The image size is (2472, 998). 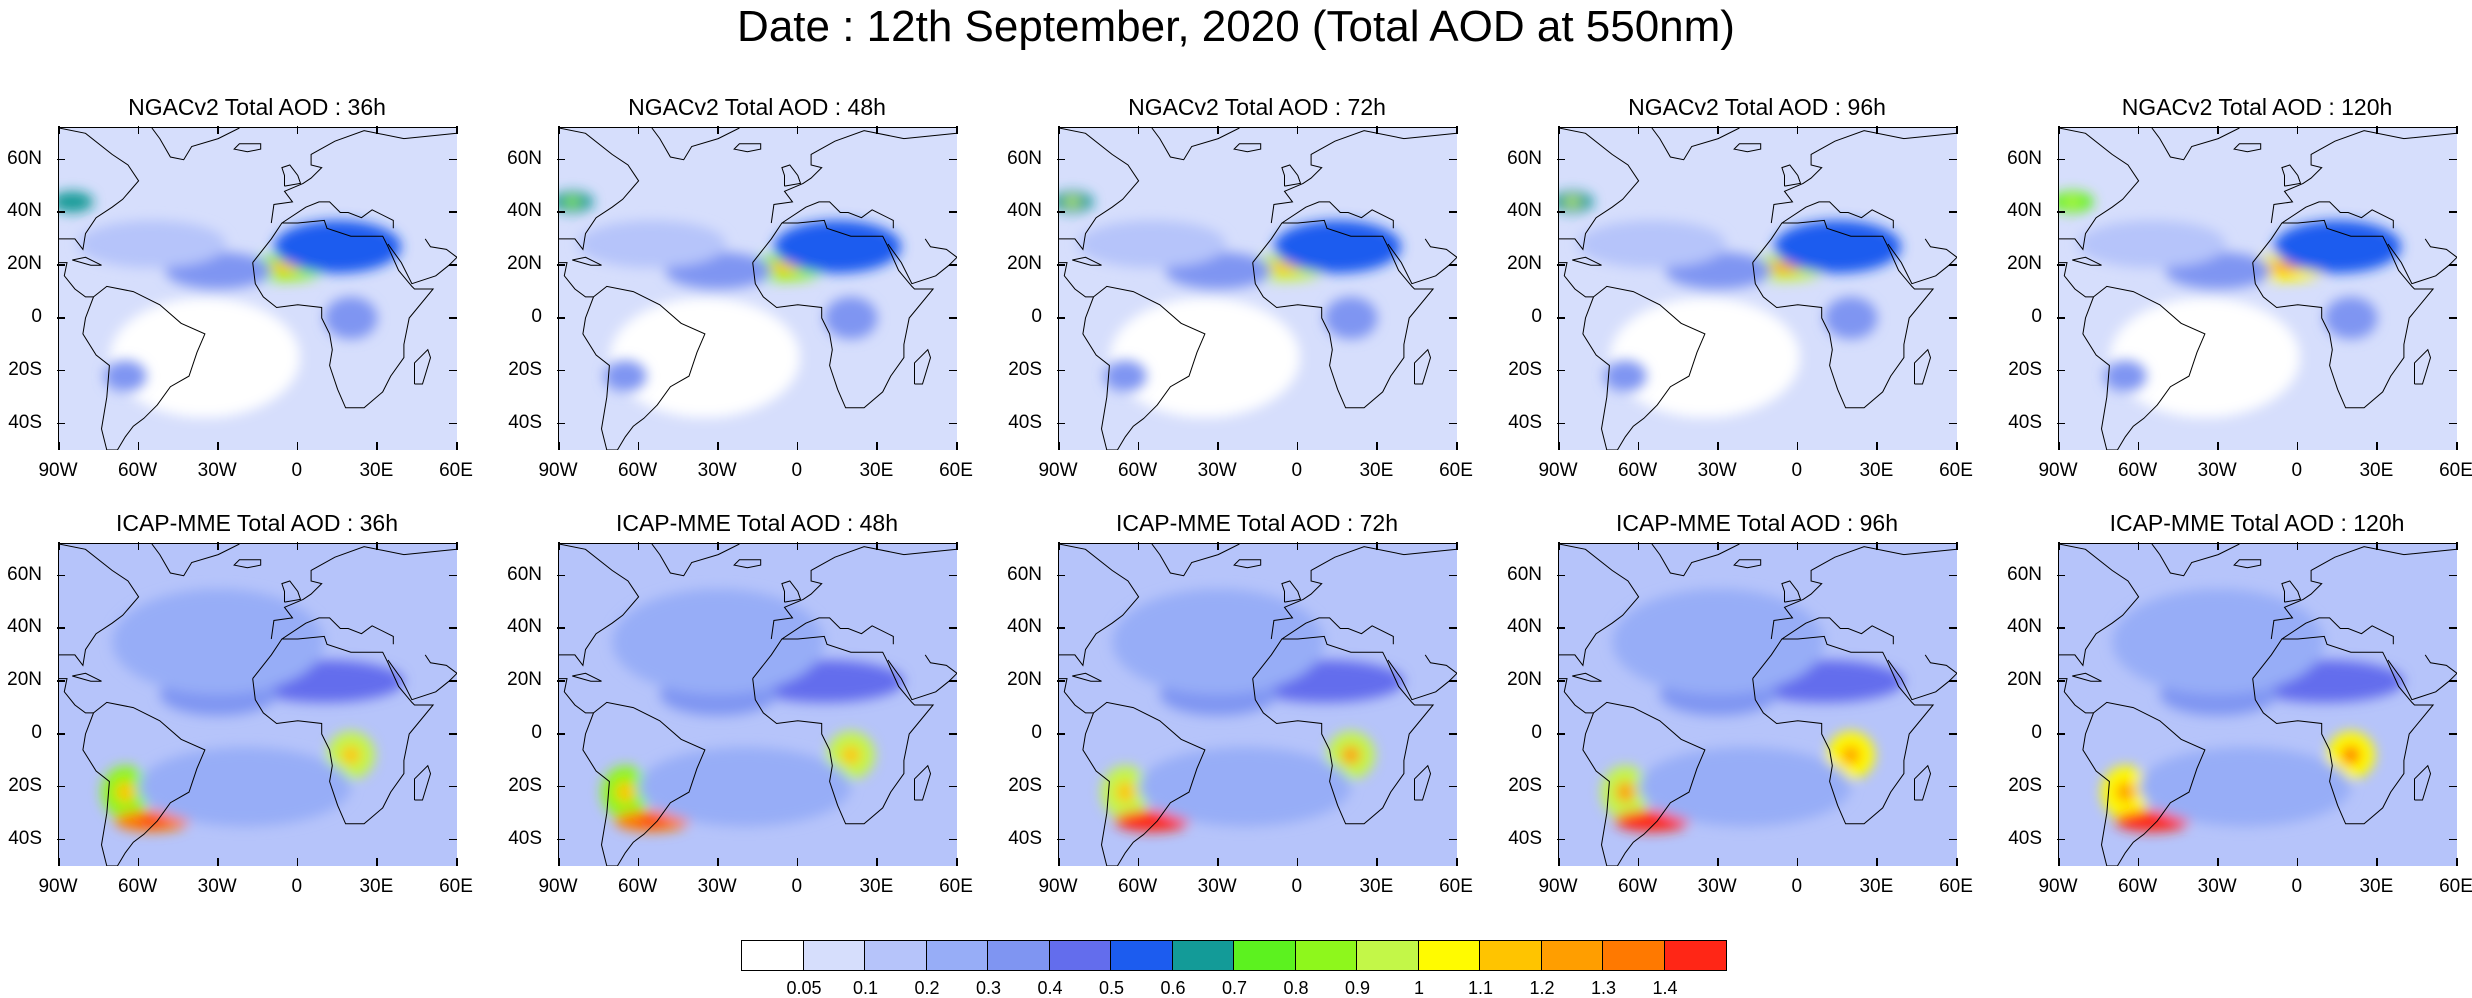 I want to click on europe-coast, so click(x=2363, y=593).